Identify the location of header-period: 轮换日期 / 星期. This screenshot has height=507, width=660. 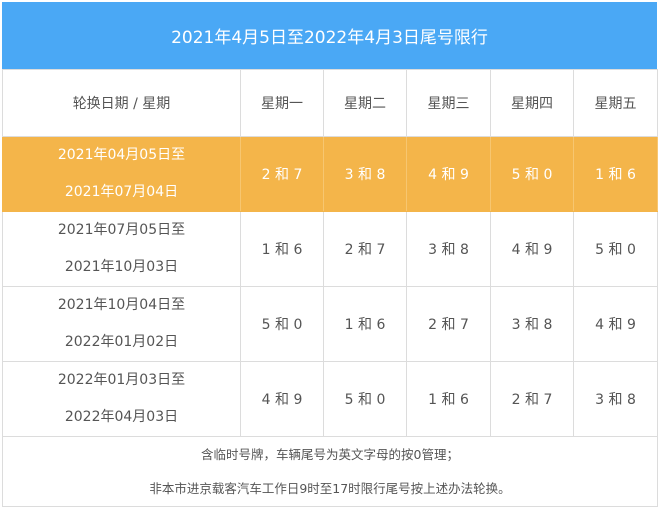
(121, 103).